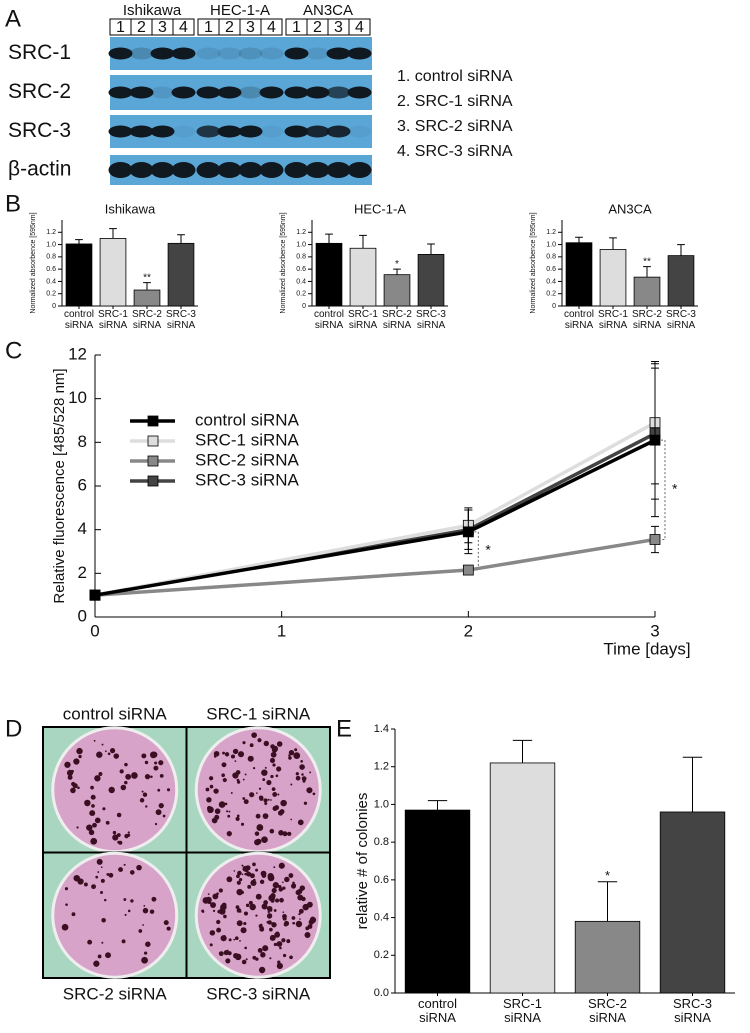 This screenshot has height=1033, width=750. I want to click on y-tick-label: 0, so click(54, 306).